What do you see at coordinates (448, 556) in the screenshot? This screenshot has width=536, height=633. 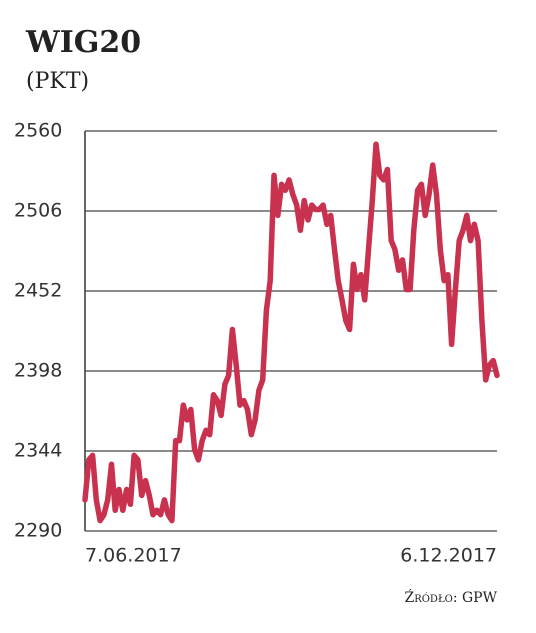 I see `x-tick-label: 6.12.2017` at bounding box center [448, 556].